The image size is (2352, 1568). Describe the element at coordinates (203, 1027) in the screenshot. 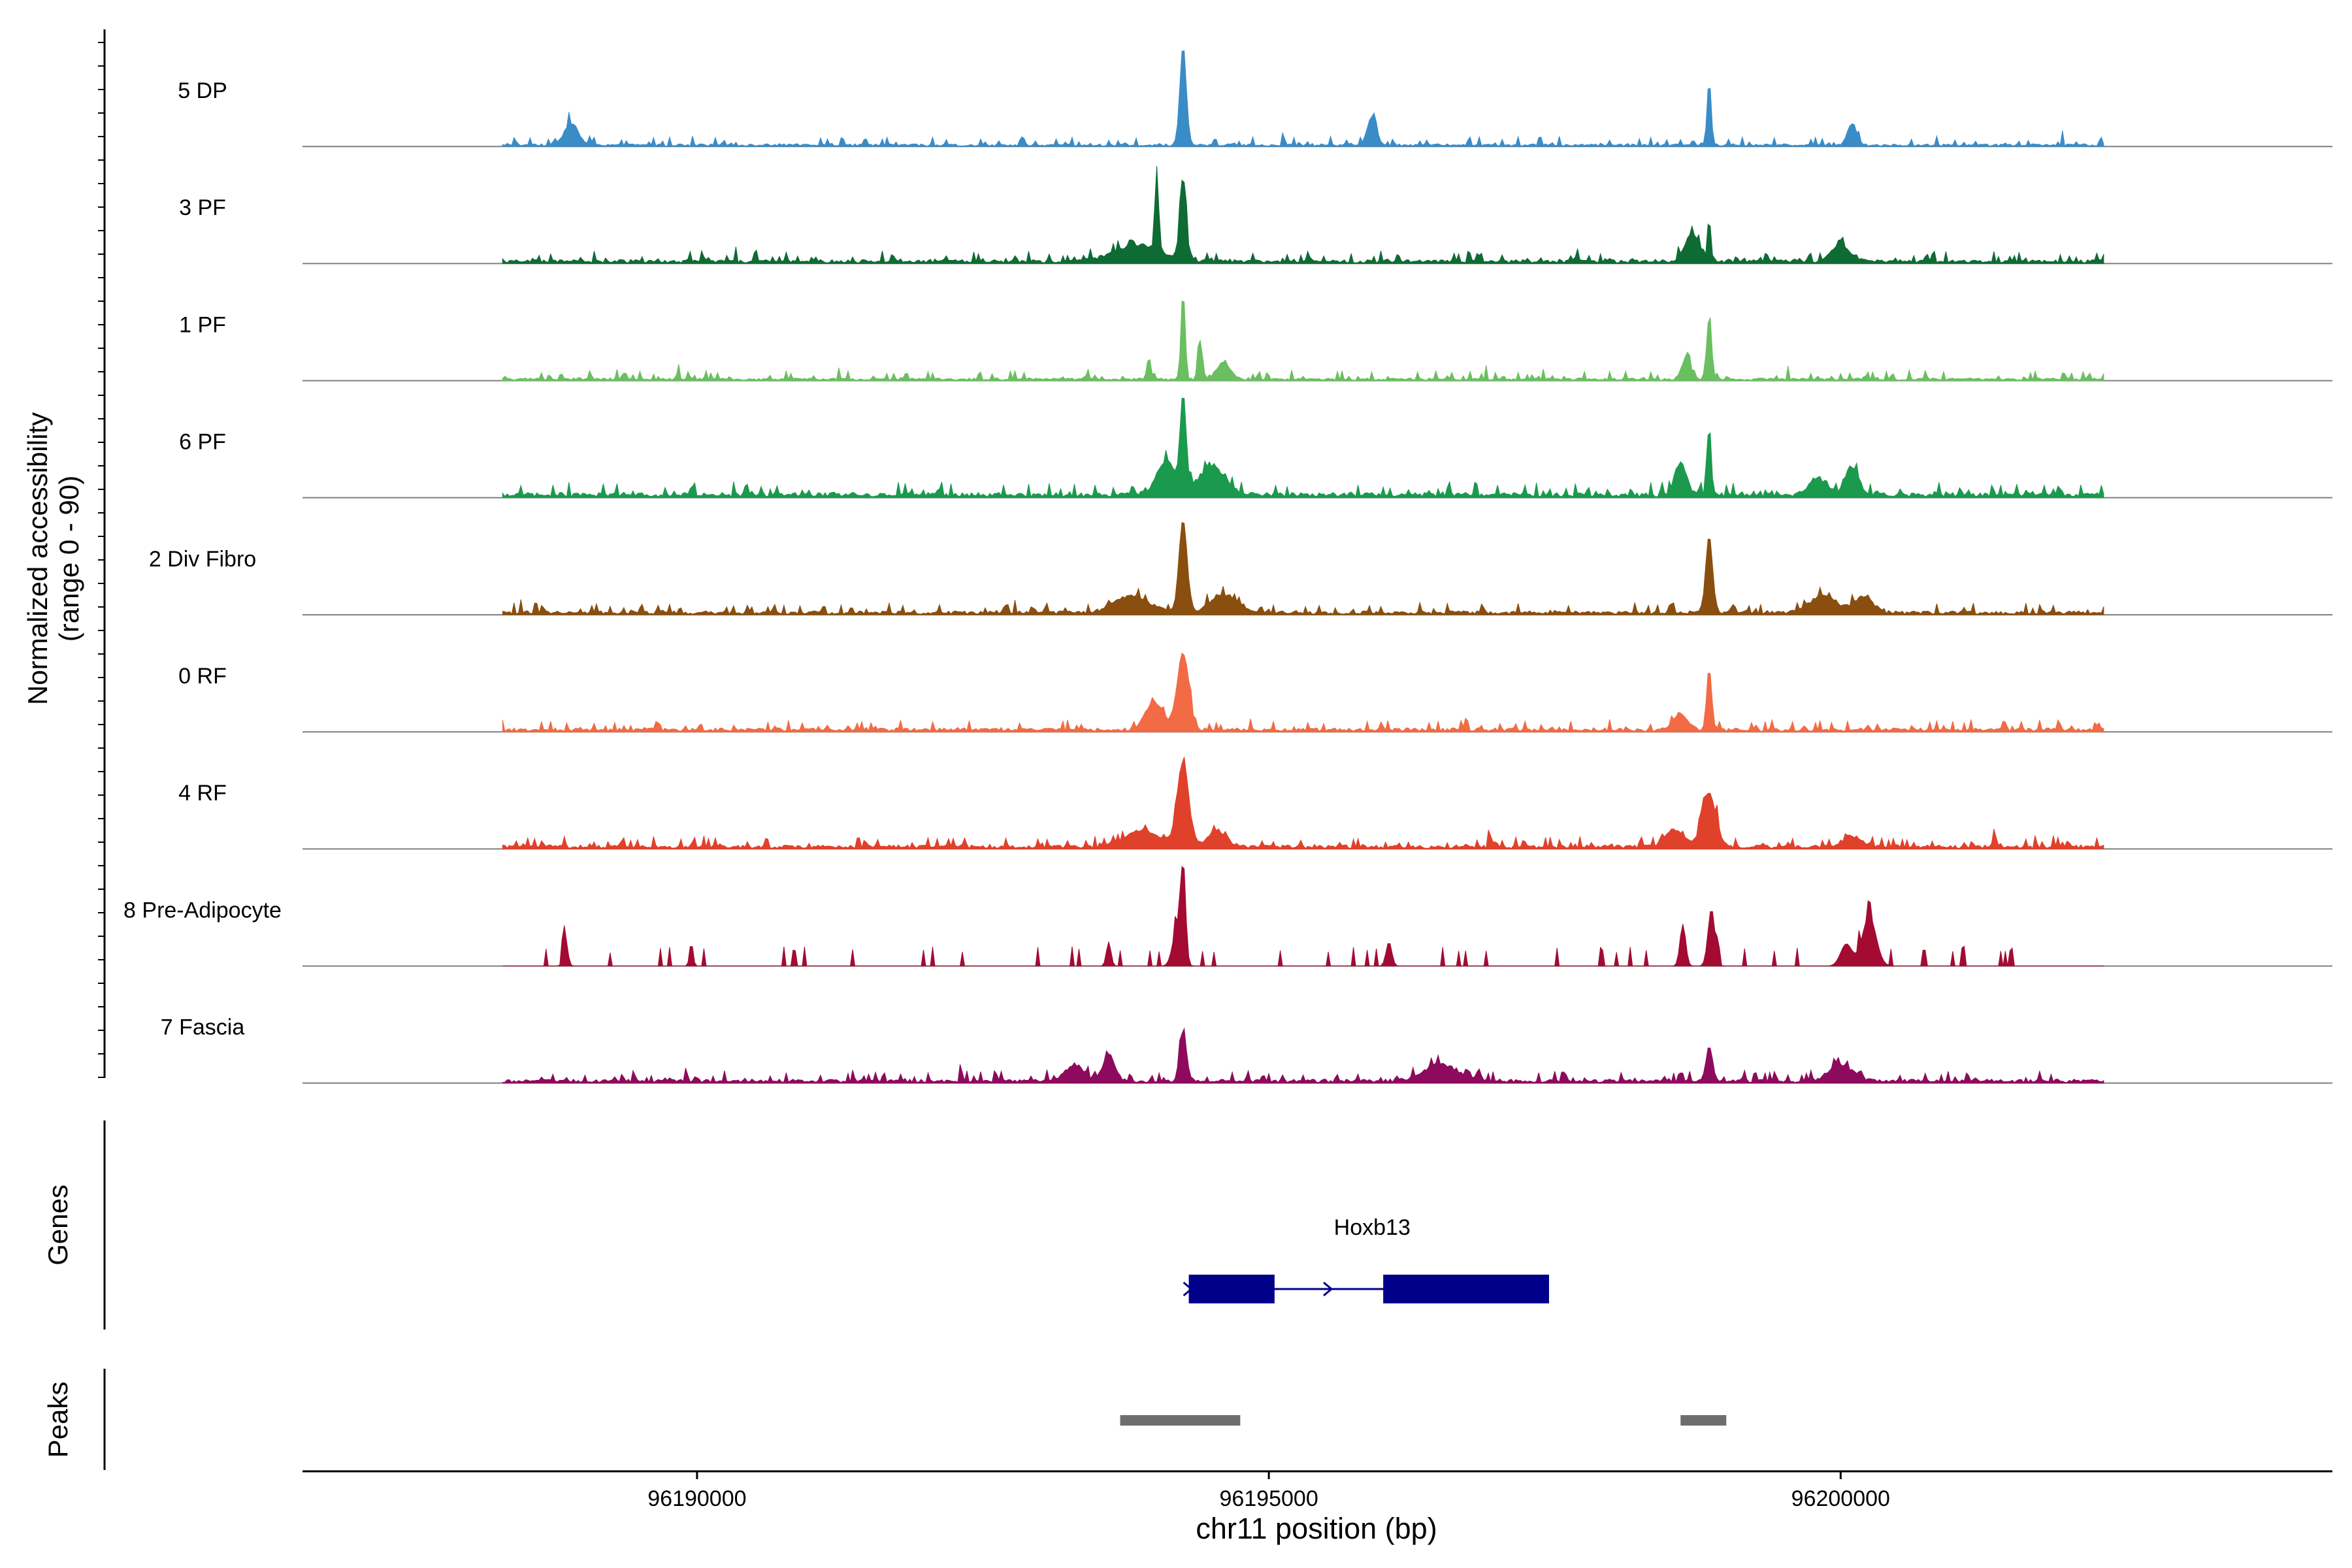

I see `track-label: 7 Fascia` at that location.